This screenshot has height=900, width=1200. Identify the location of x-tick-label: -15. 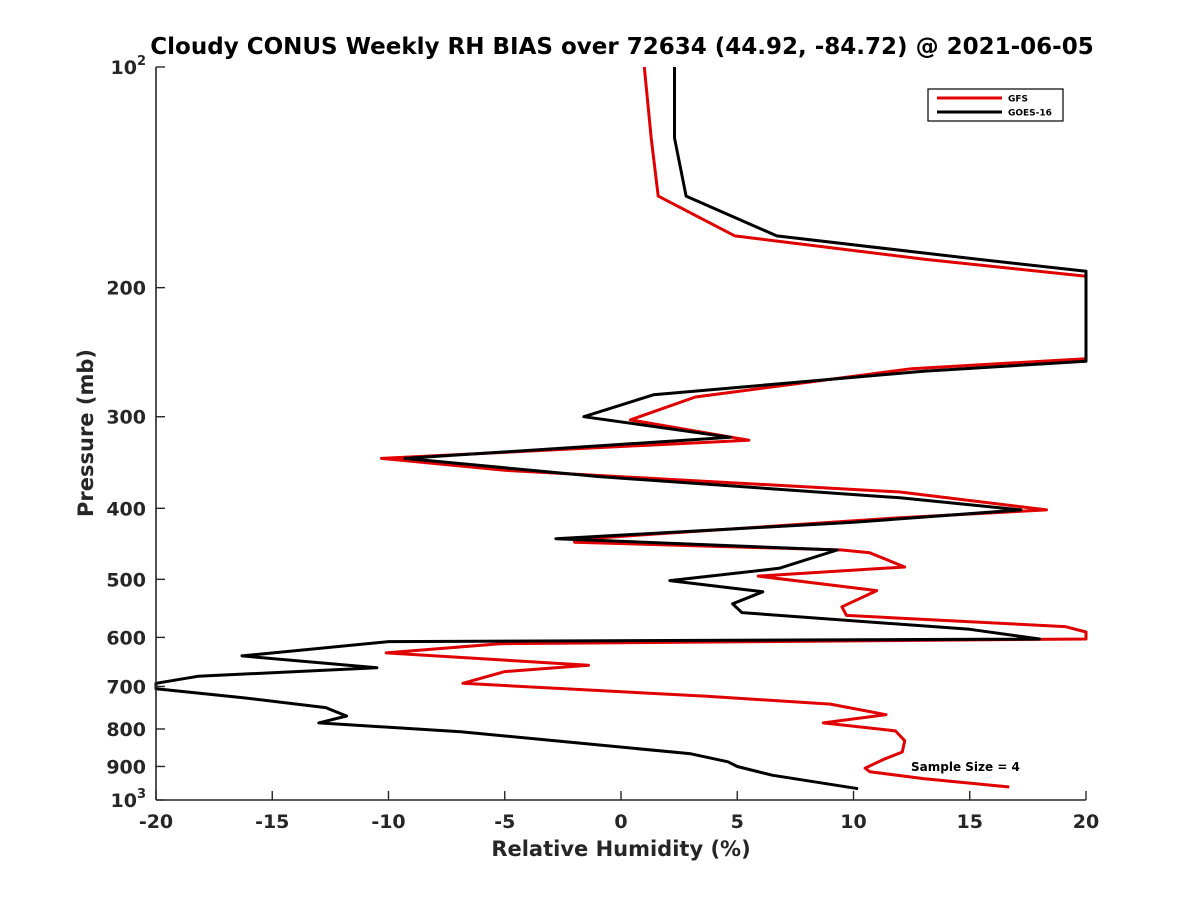
(272, 822).